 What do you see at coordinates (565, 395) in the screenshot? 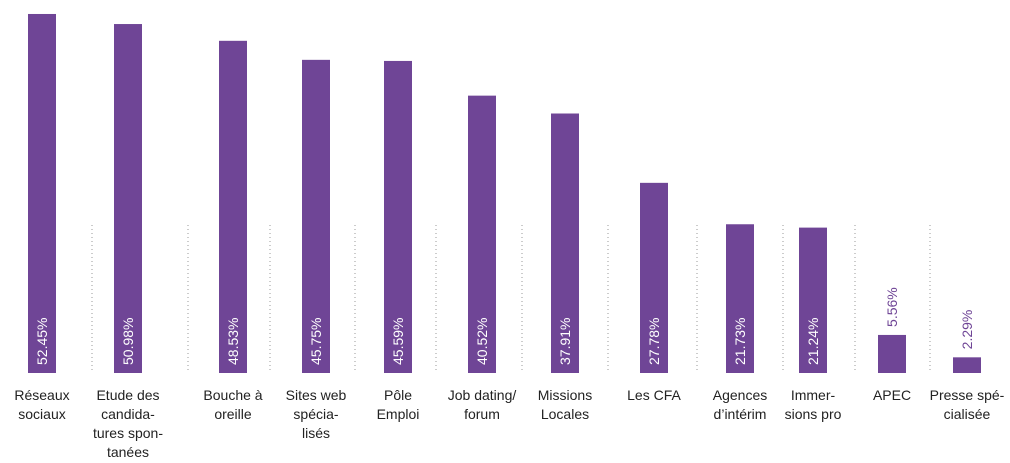
I see `x-tick-label: Missions` at bounding box center [565, 395].